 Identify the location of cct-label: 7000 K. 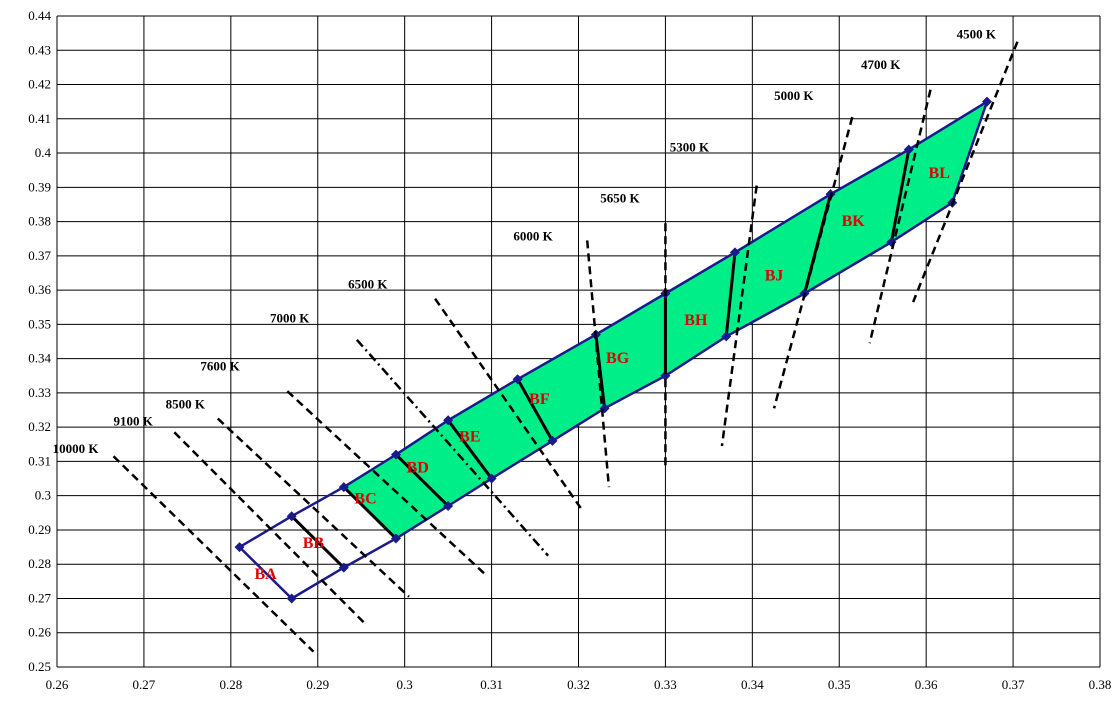
(290, 318).